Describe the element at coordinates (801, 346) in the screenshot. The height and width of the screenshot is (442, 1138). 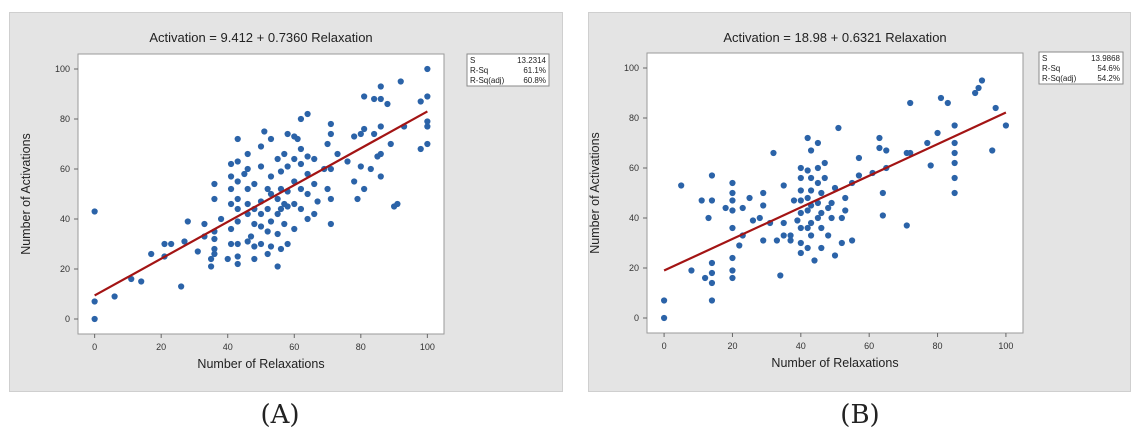
I see `chart-b-x-tick-label: 40` at that location.